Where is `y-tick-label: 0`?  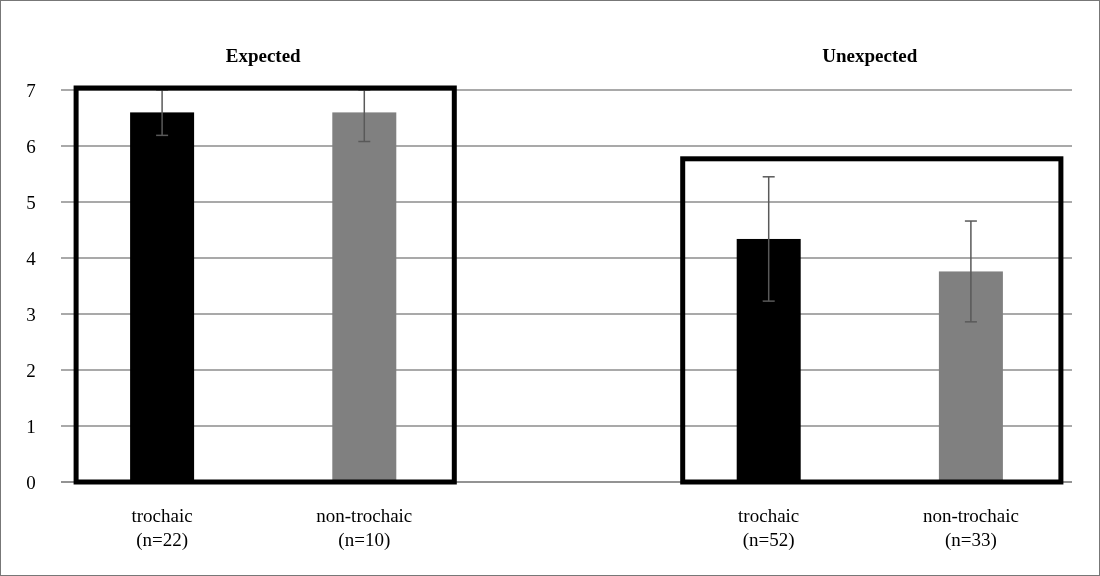 y-tick-label: 0 is located at coordinates (31, 482).